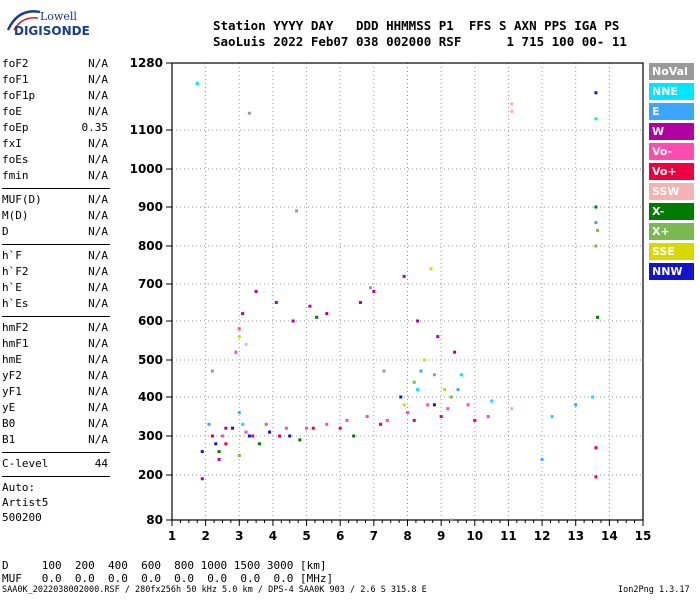  What do you see at coordinates (56, 464) in the screenshot?
I see `clevel-row: C-level 44` at bounding box center [56, 464].